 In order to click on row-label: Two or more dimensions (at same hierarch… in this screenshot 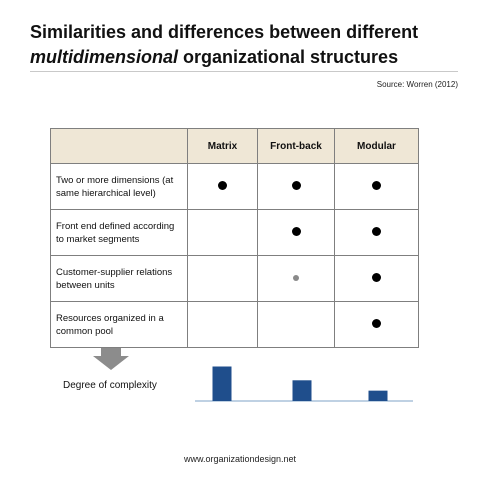, I will do `click(119, 186)`.